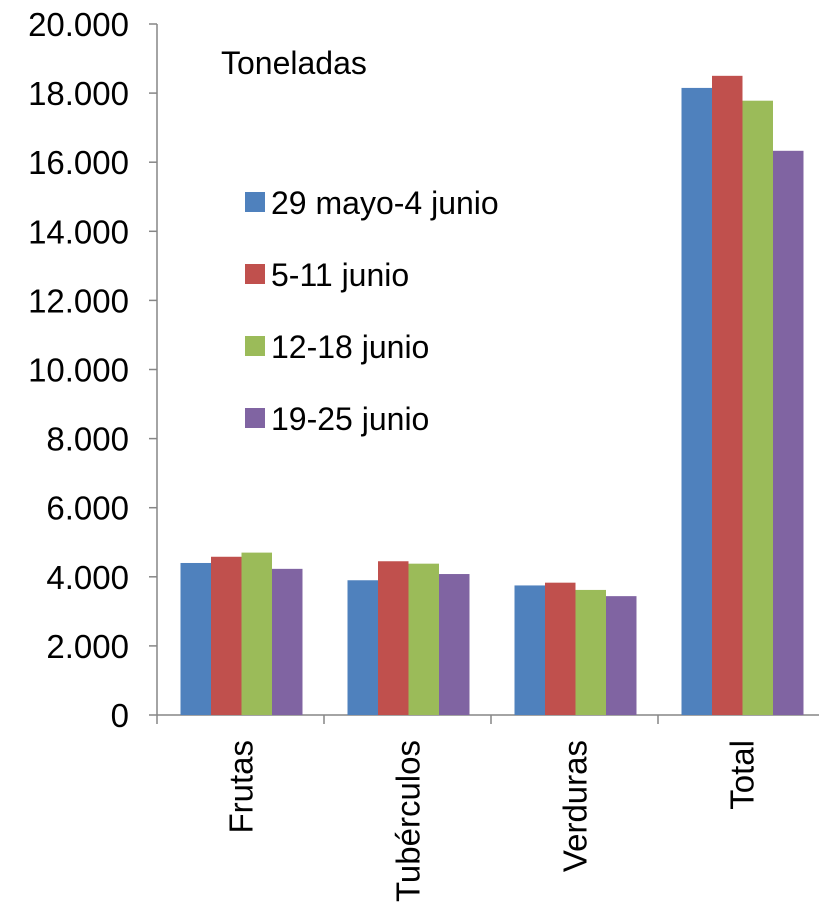 The height and width of the screenshot is (924, 819). I want to click on y-tick-label: 2.000, so click(87, 646).